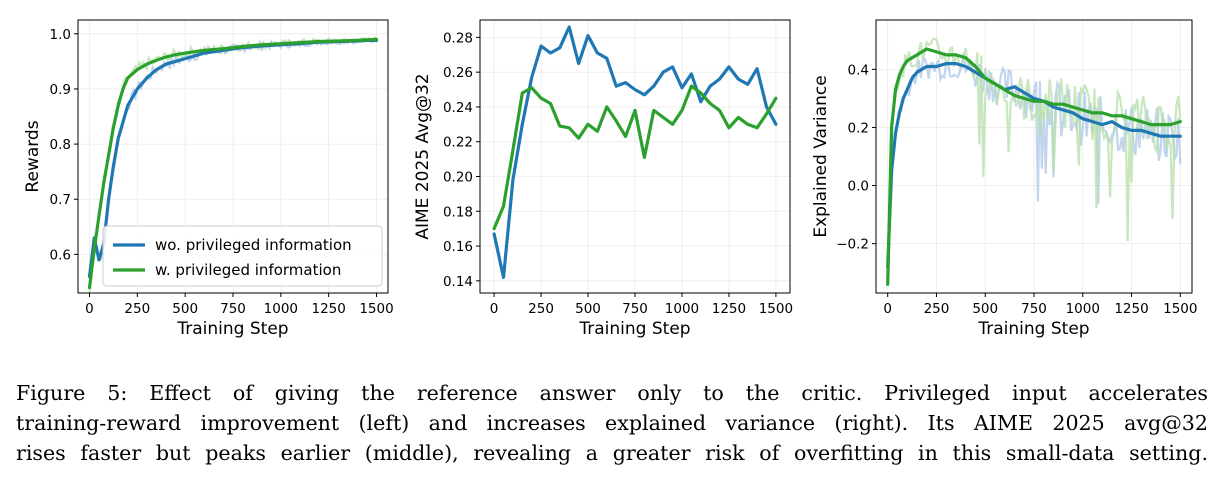 The width and height of the screenshot is (1219, 494). What do you see at coordinates (60, 200) in the screenshot?
I see `y-tick-label: 0.7` at bounding box center [60, 200].